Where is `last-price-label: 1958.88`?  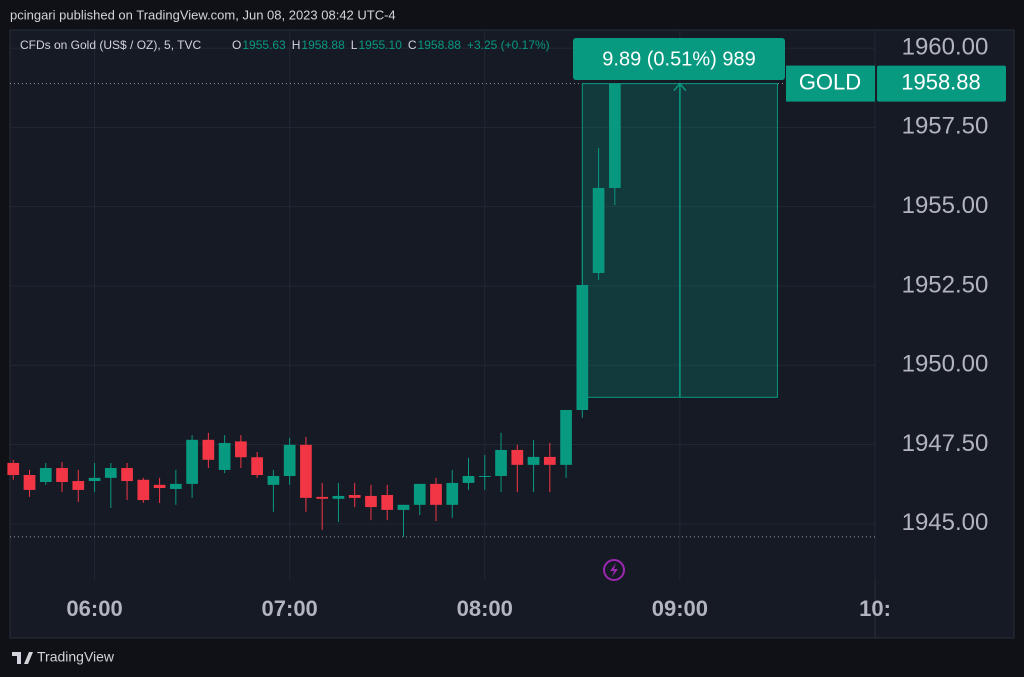 last-price-label: 1958.88 is located at coordinates (941, 81).